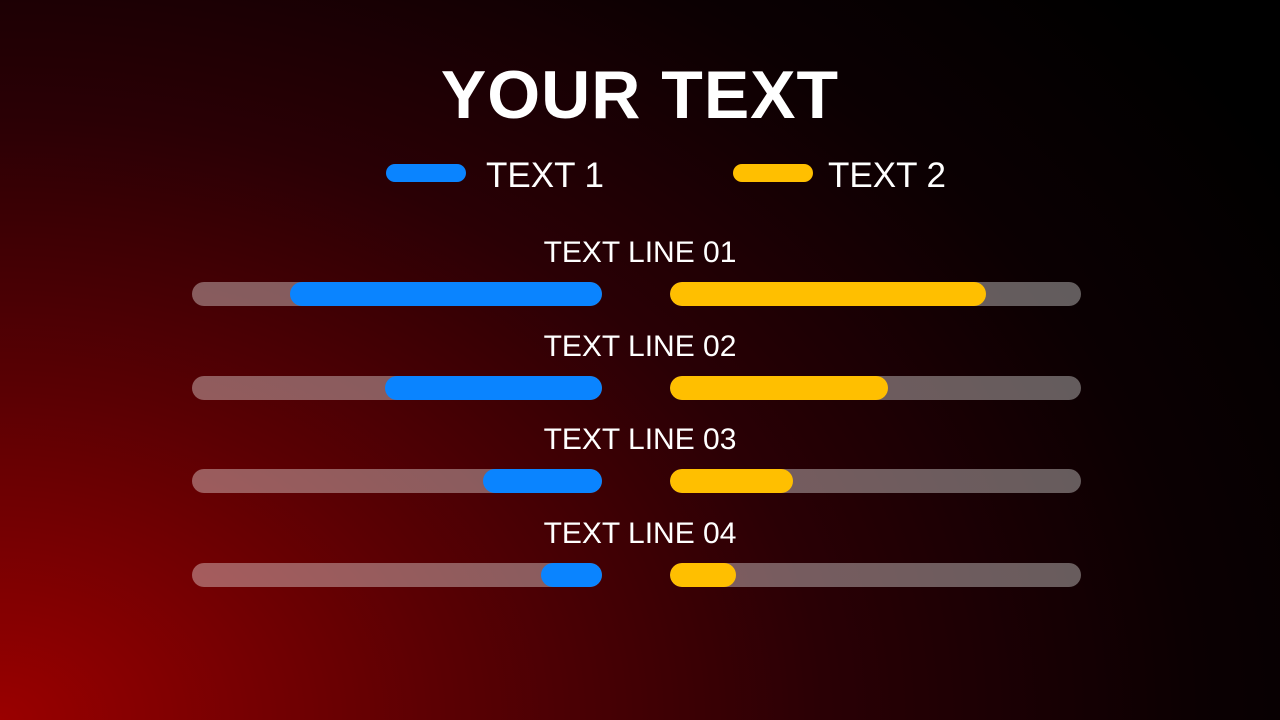 This screenshot has height=720, width=1280. Describe the element at coordinates (640, 346) in the screenshot. I see `category-label: TEXT LINE 02` at that location.